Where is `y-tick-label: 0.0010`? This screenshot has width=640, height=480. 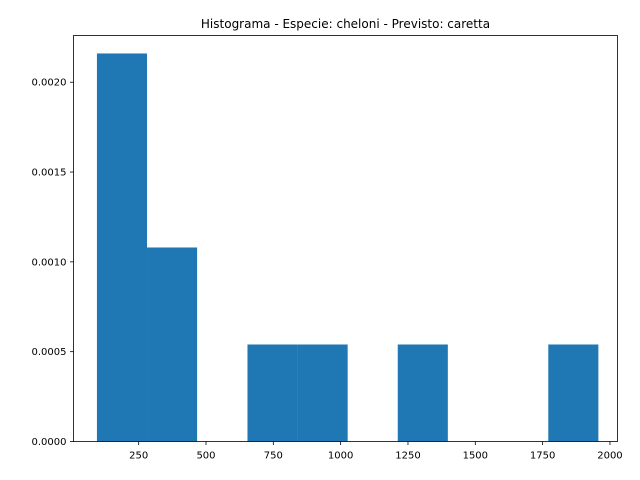 y-tick-label: 0.0010 is located at coordinates (49, 262).